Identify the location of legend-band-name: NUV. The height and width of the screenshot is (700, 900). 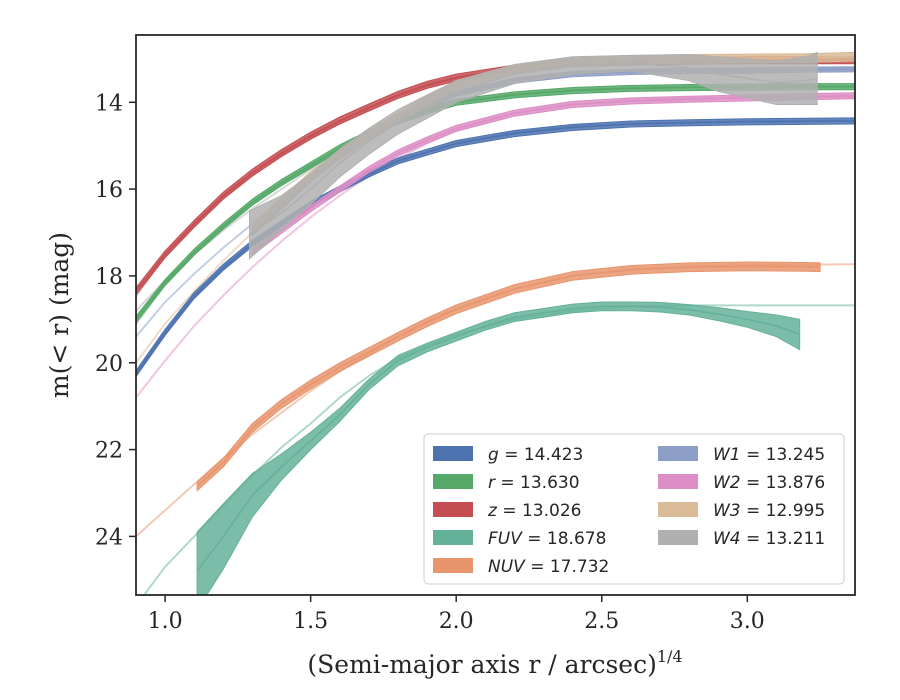
(507, 567).